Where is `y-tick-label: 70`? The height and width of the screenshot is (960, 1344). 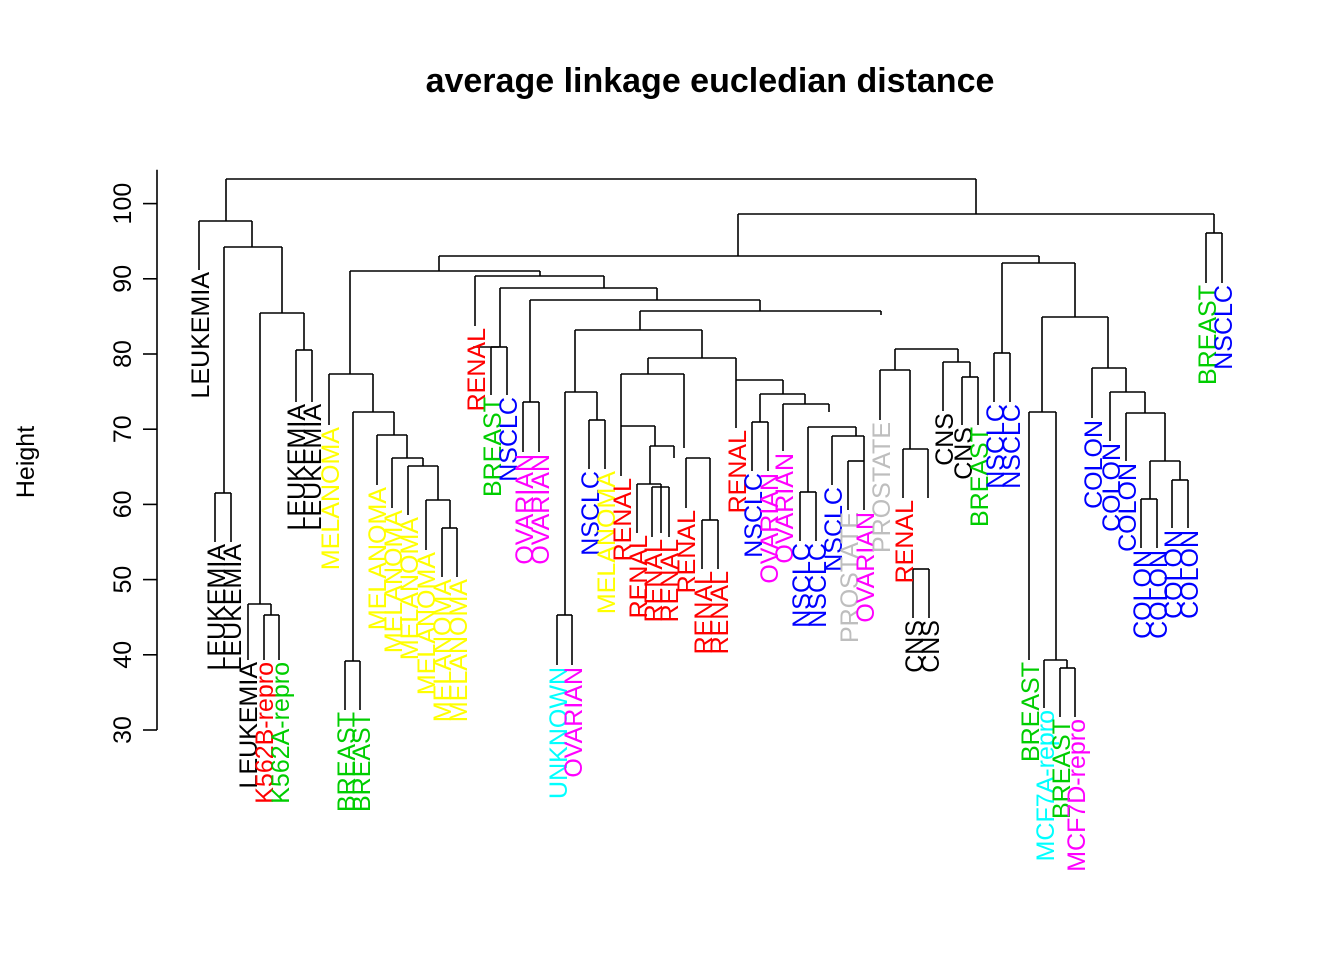
y-tick-label: 70 is located at coordinates (123, 429).